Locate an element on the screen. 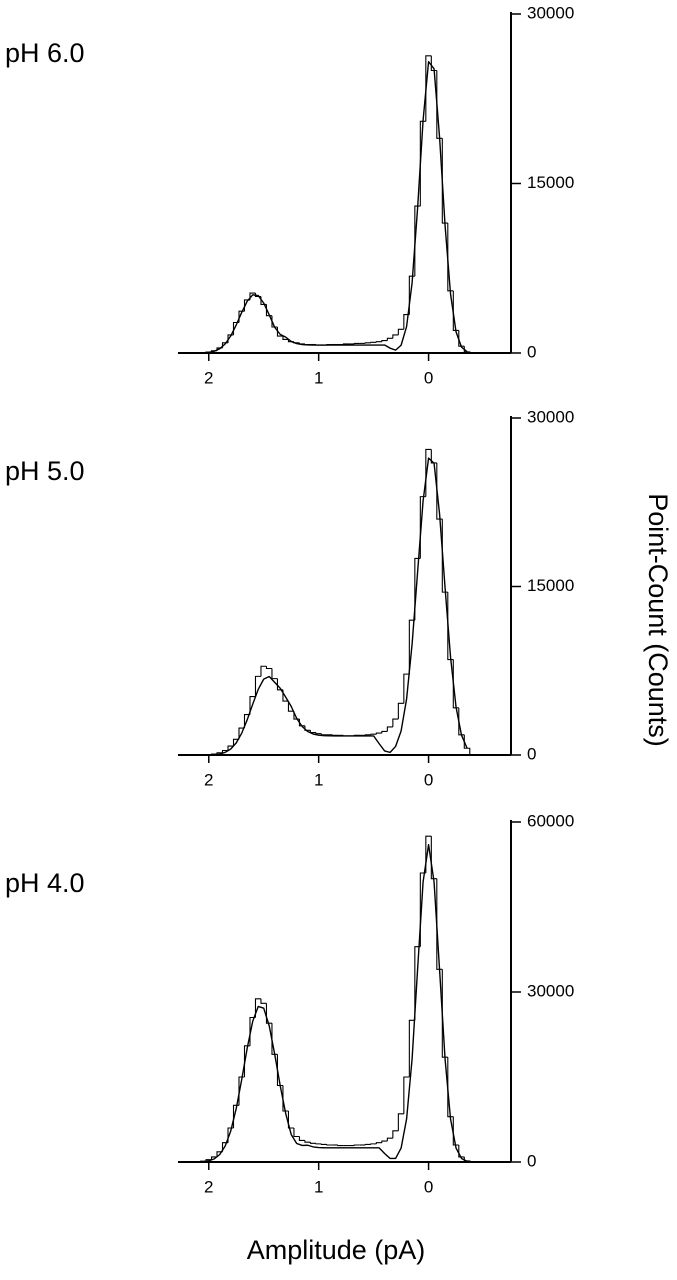 This screenshot has width=677, height=1280. panel-title: pH 4.0 is located at coordinates (45, 883).